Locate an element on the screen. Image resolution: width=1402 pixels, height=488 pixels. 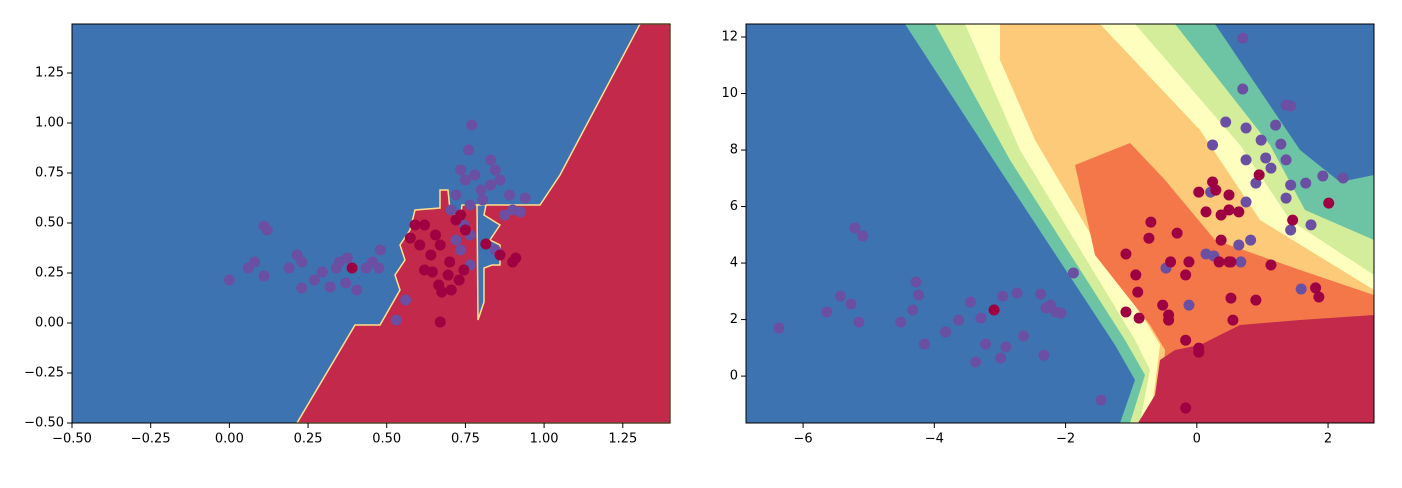
x-tick-label: 0 is located at coordinates (1197, 439).